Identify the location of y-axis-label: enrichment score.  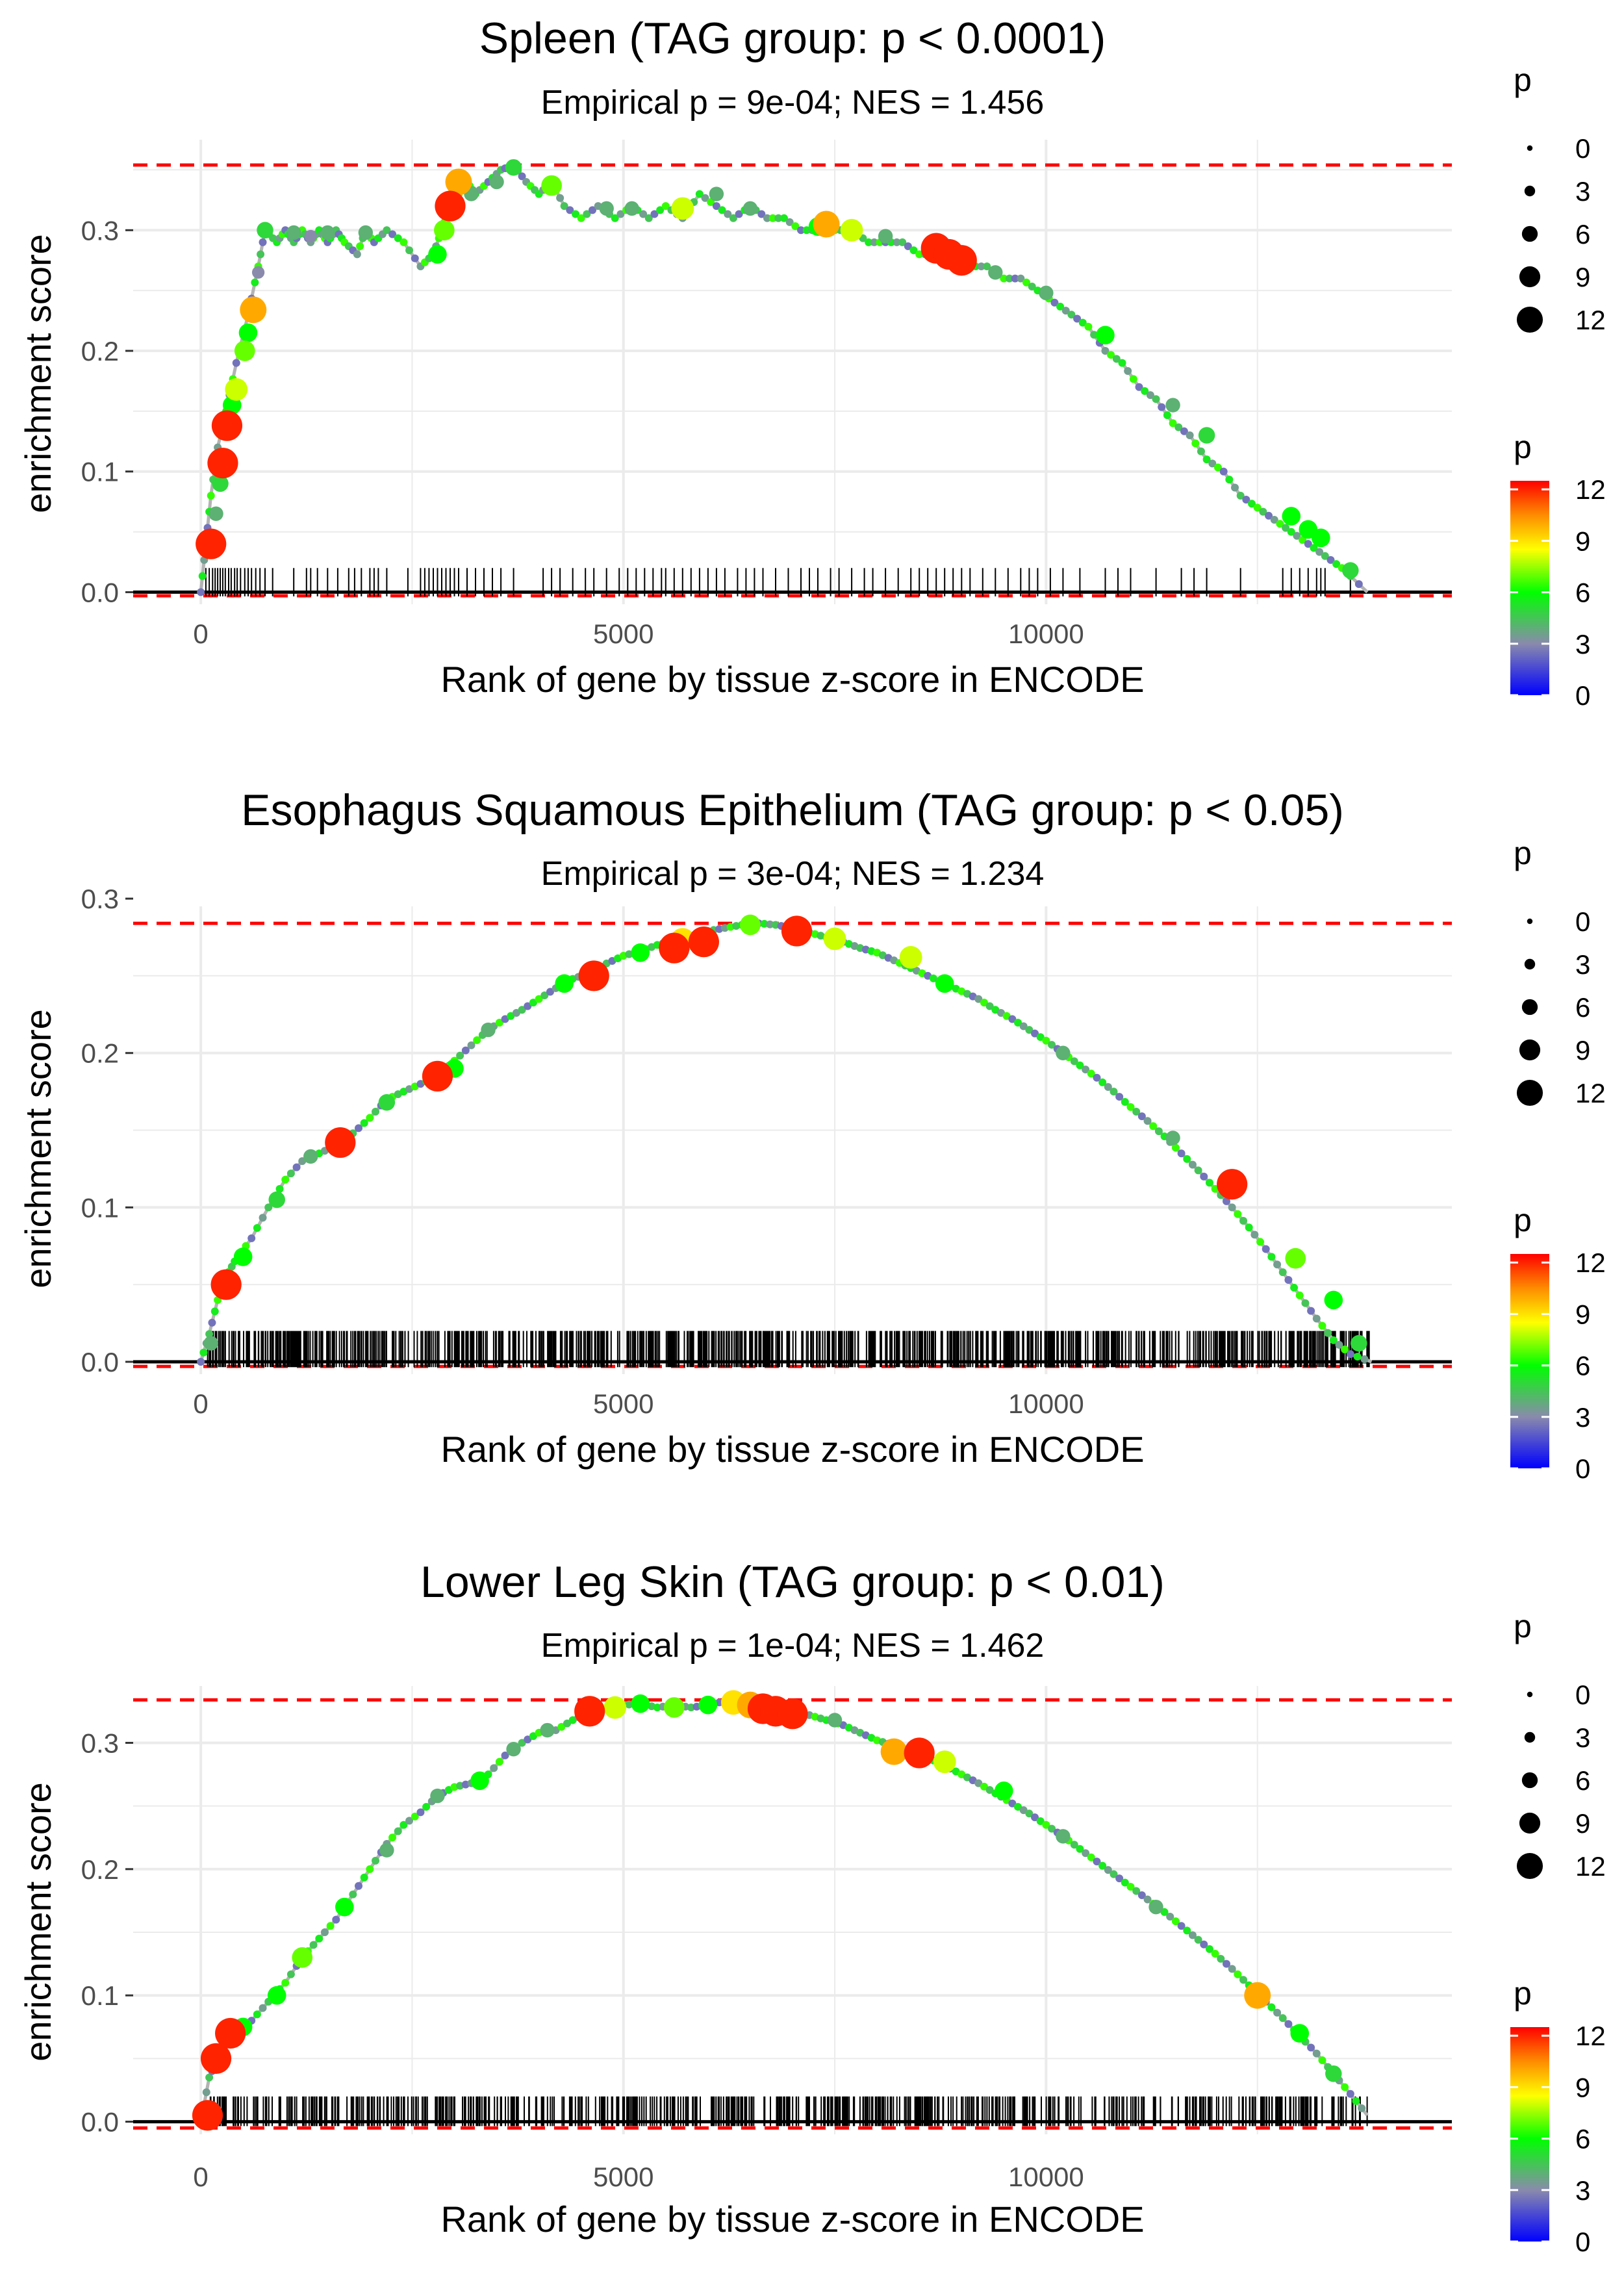
(38, 1148).